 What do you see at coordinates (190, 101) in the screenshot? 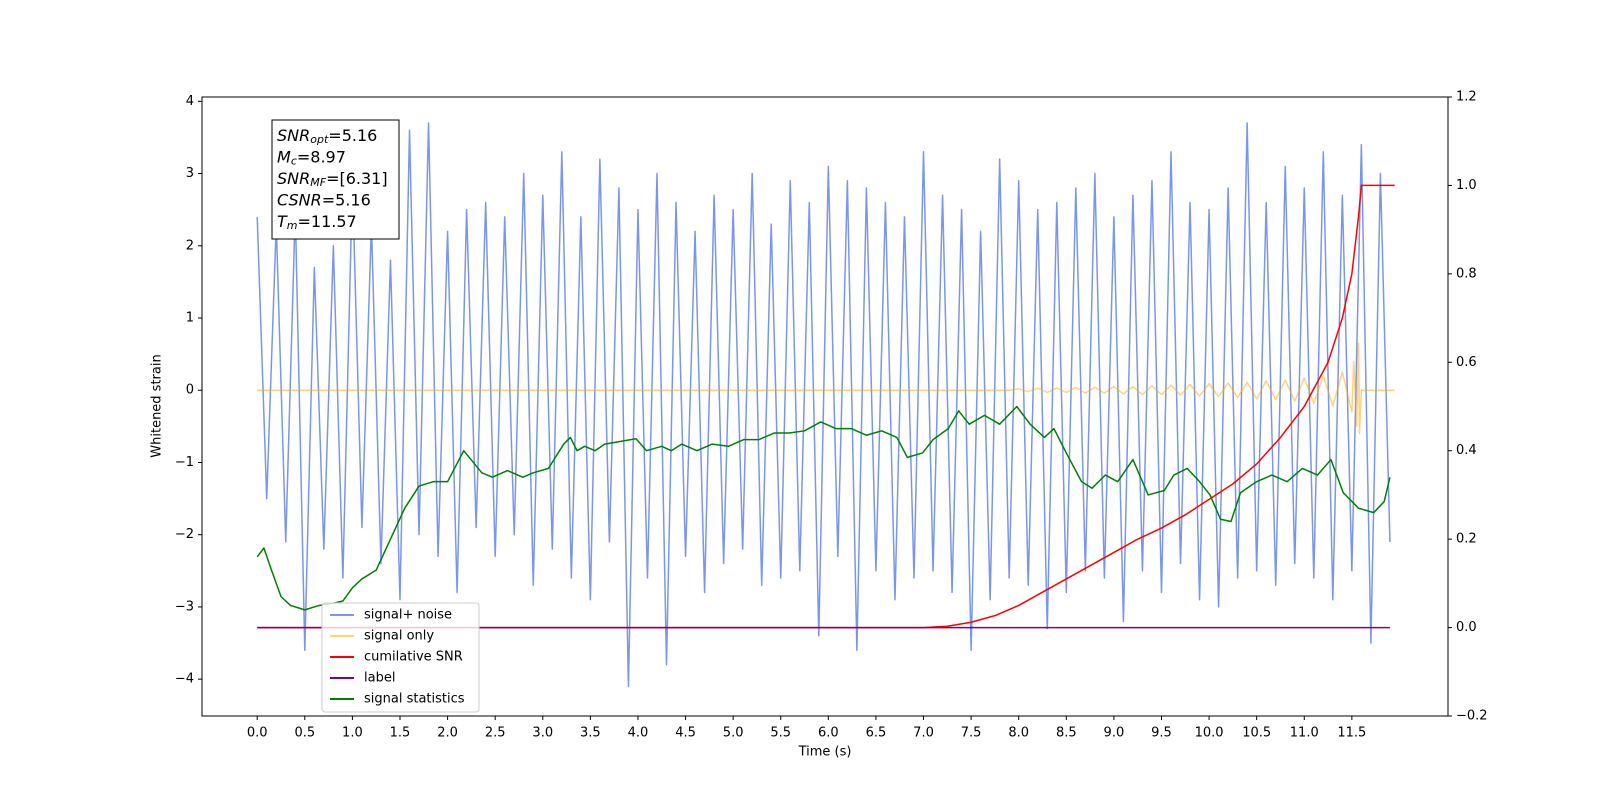
I see `y-tick-label: 4` at bounding box center [190, 101].